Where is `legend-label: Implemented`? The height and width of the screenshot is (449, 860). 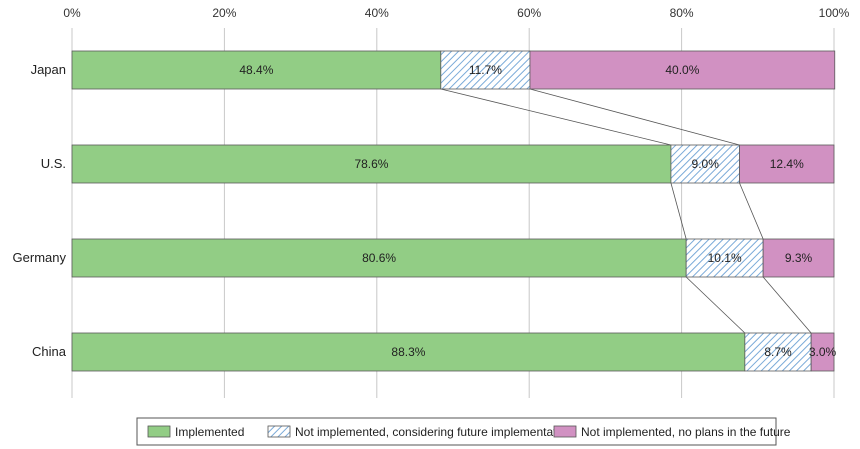
legend-label: Implemented is located at coordinates (209, 432).